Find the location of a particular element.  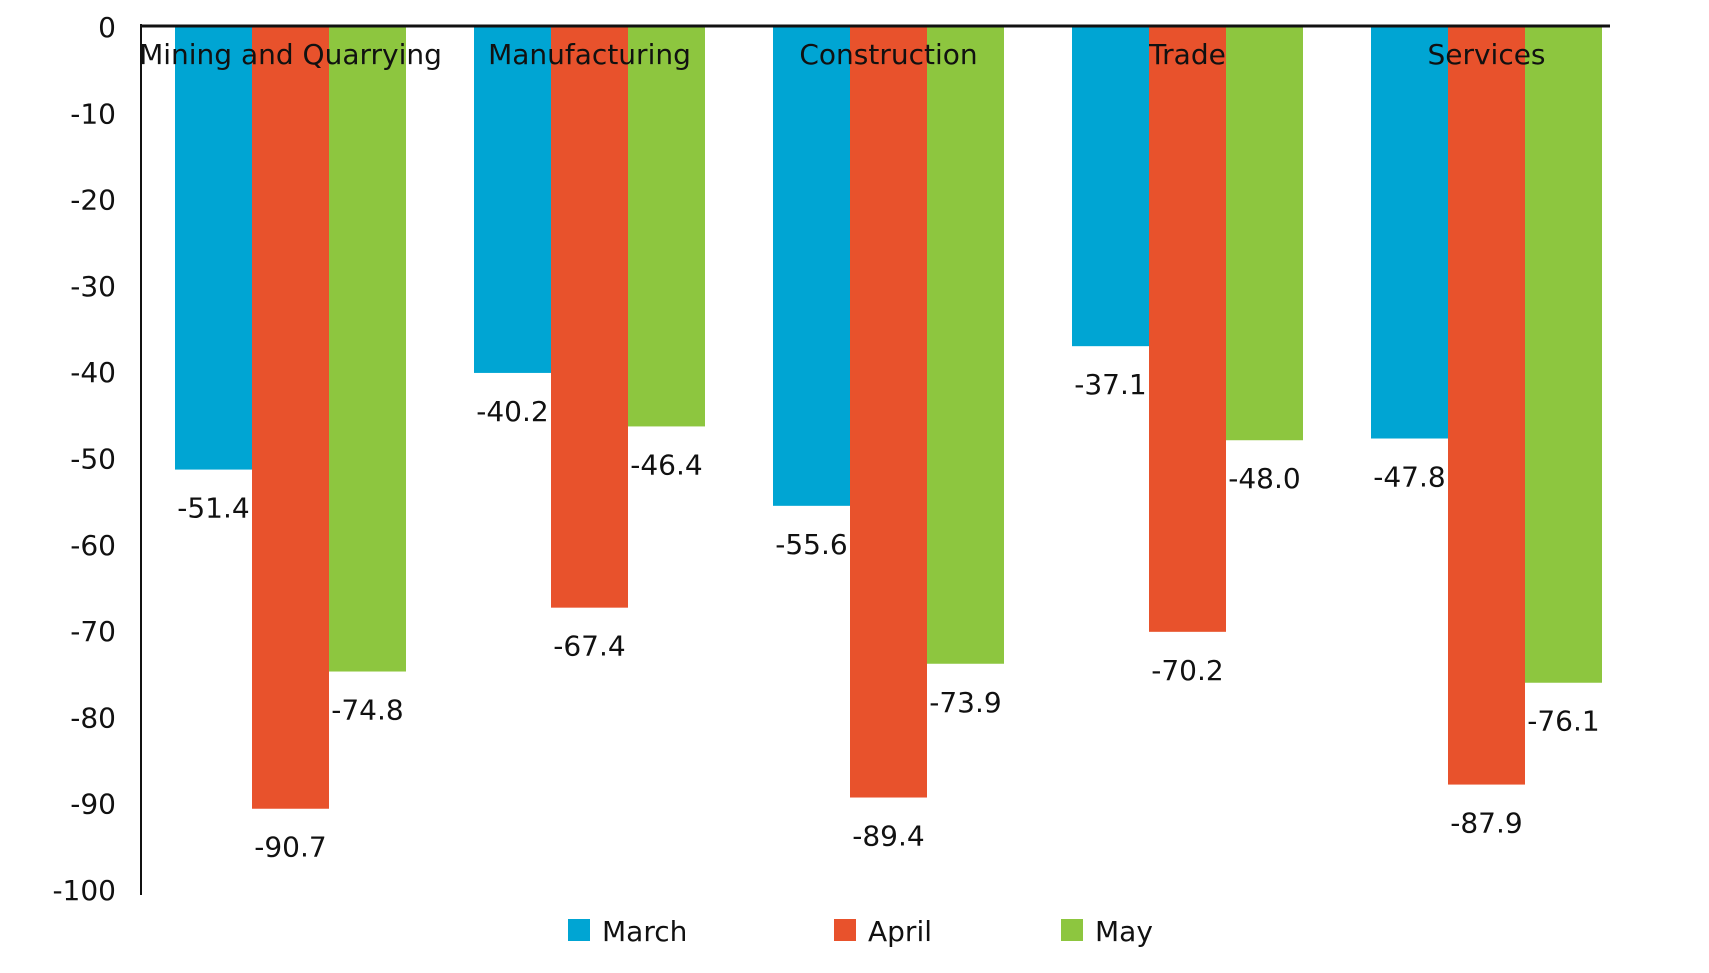

data-label-may-1: -74.8 is located at coordinates (367, 710).